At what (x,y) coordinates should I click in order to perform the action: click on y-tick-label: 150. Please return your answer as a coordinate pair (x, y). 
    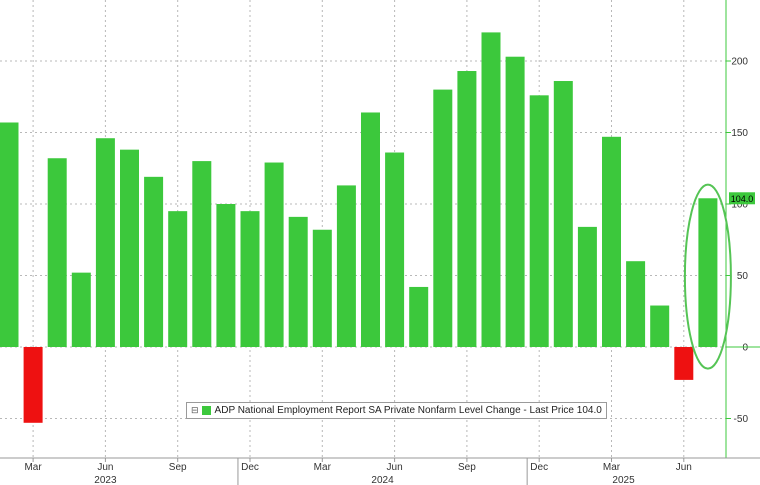
    Looking at the image, I should click on (739, 133).